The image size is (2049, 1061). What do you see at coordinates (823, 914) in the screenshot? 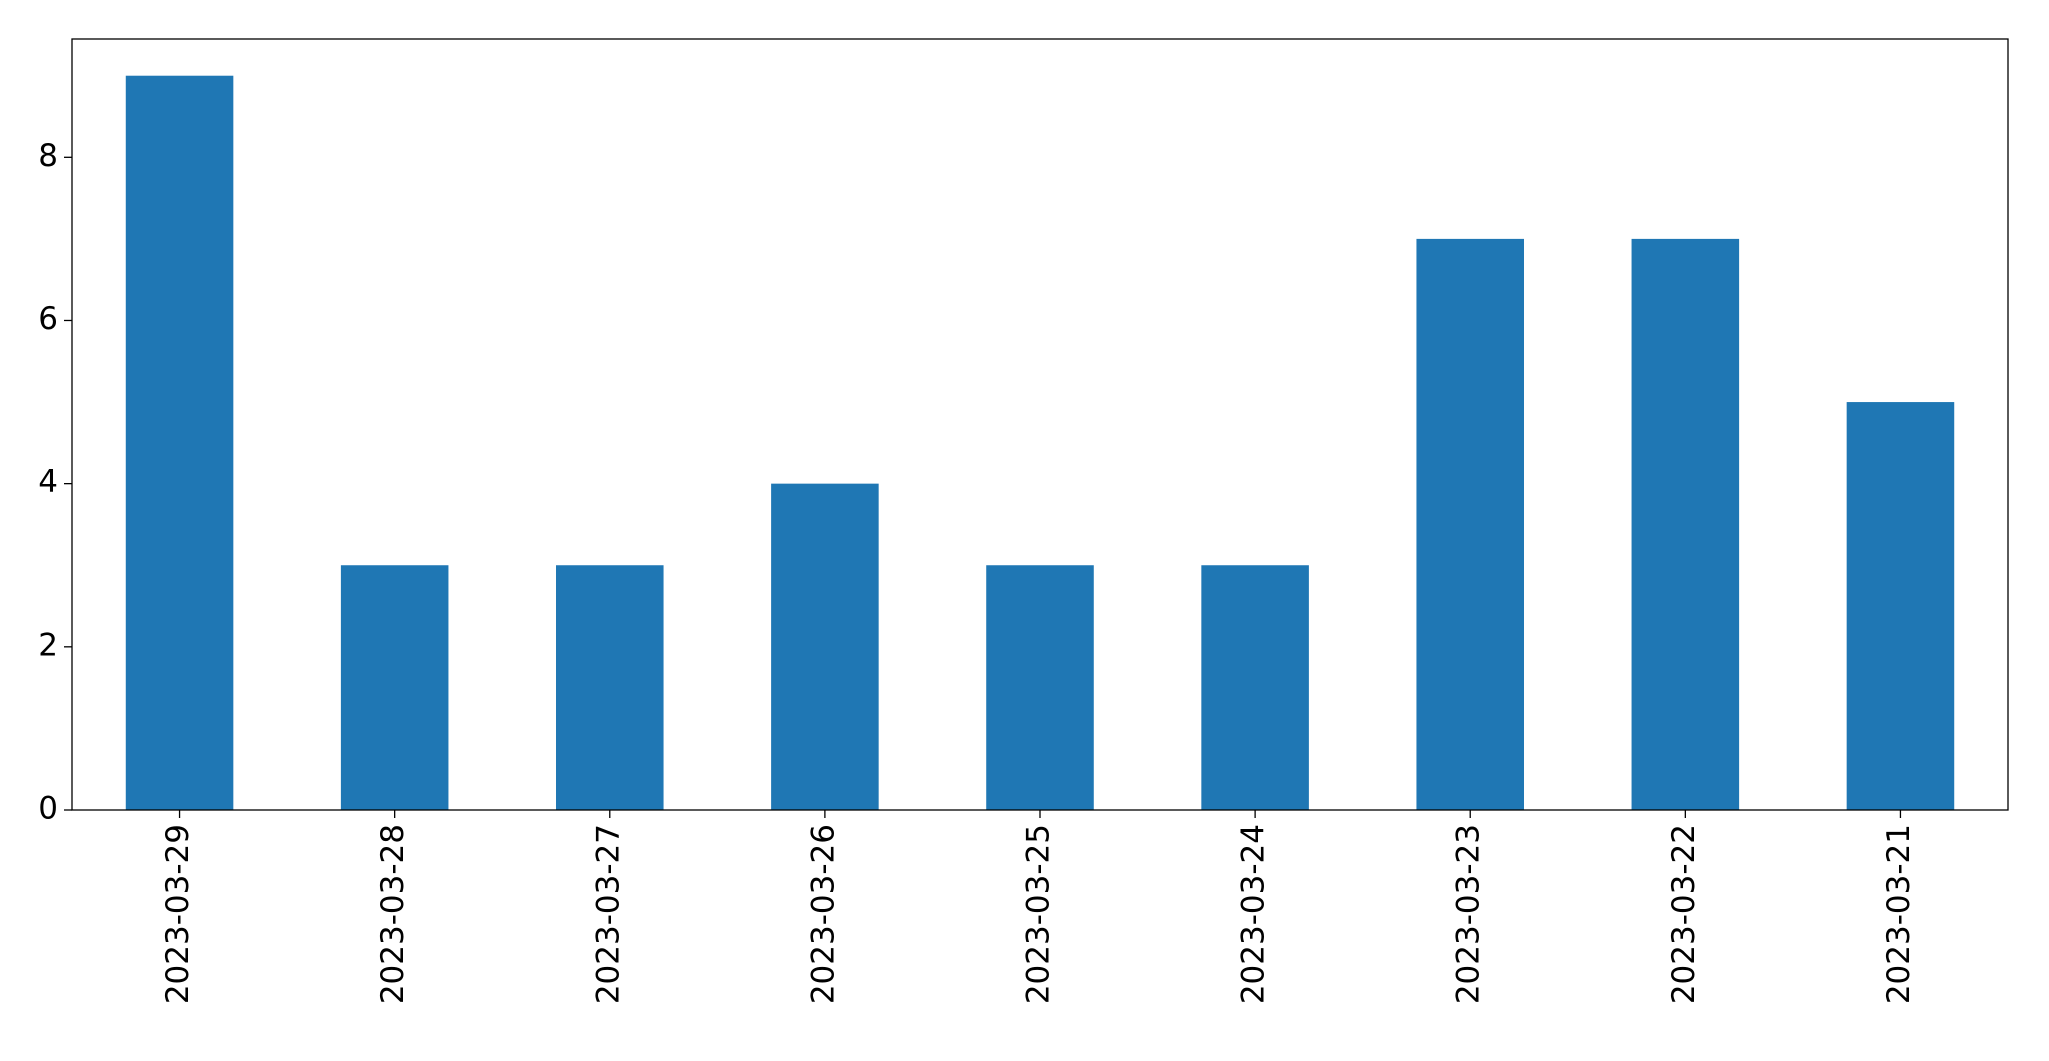
I see `x-tick-label: 2023-03-26` at bounding box center [823, 914].